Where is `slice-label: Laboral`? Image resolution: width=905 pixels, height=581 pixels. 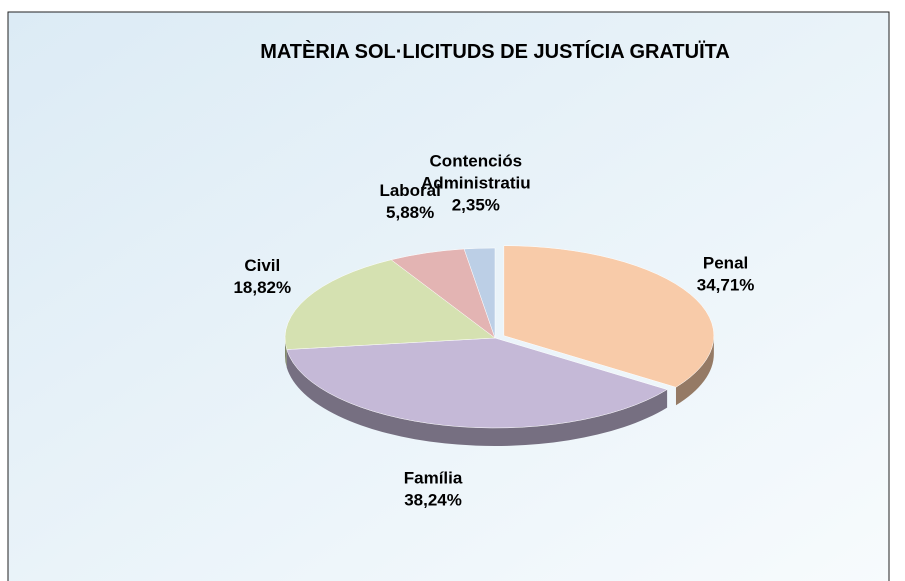
slice-label: Laboral is located at coordinates (409, 190).